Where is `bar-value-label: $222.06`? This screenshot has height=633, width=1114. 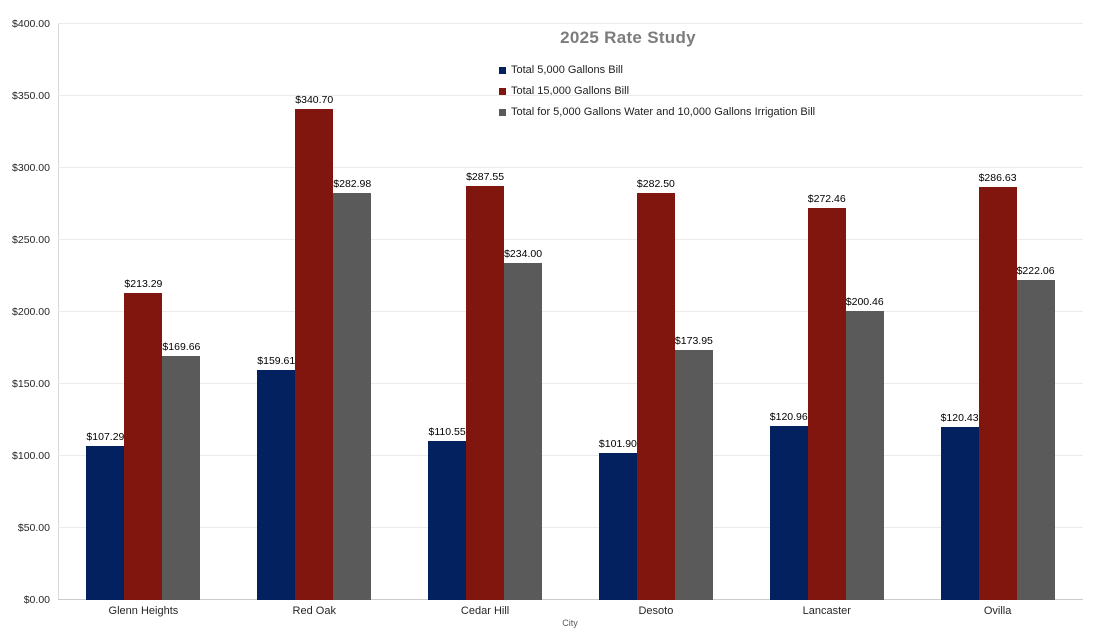
bar-value-label: $222.06 is located at coordinates (1035, 271).